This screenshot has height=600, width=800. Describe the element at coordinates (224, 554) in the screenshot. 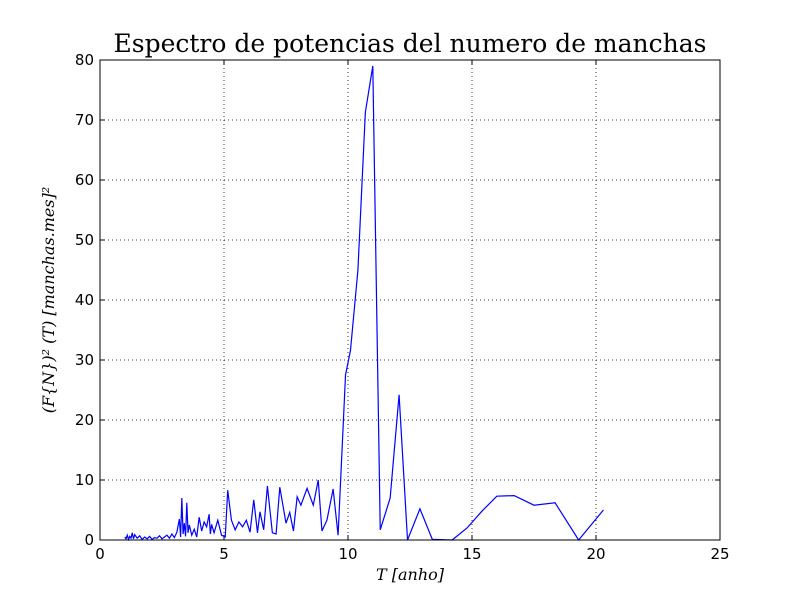

I see `x-tick-label: 5` at that location.